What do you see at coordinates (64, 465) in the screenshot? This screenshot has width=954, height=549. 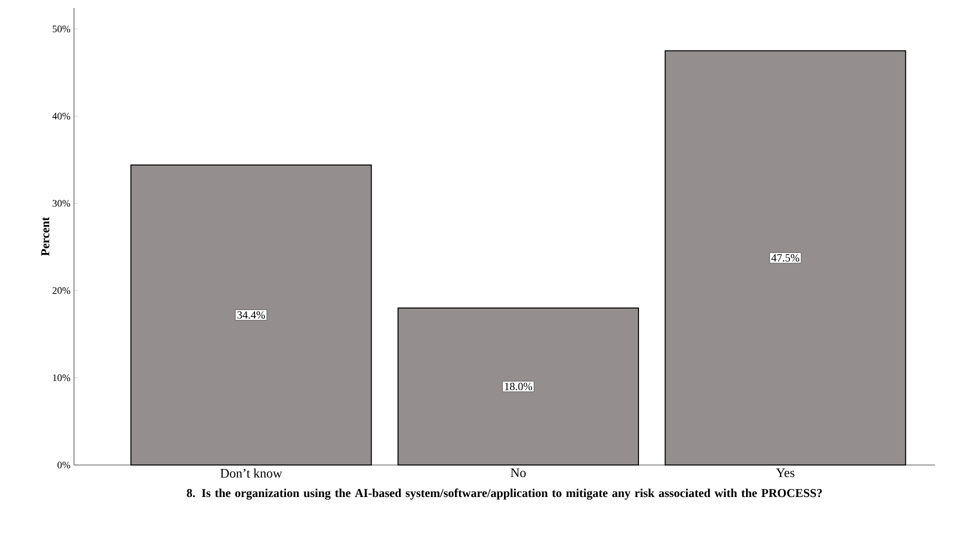 I see `y-tick-label: 0%` at bounding box center [64, 465].